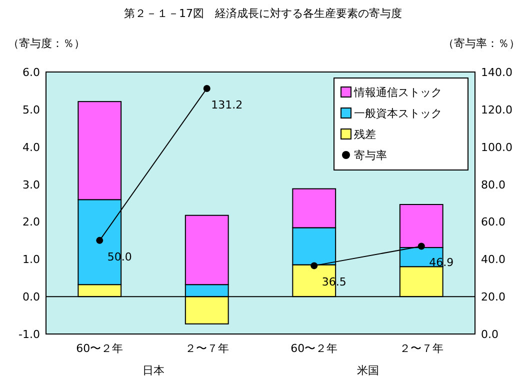 The height and width of the screenshot is (384, 527). Describe the element at coordinates (493, 297) in the screenshot. I see `y2-tick-label: 20.0` at that location.